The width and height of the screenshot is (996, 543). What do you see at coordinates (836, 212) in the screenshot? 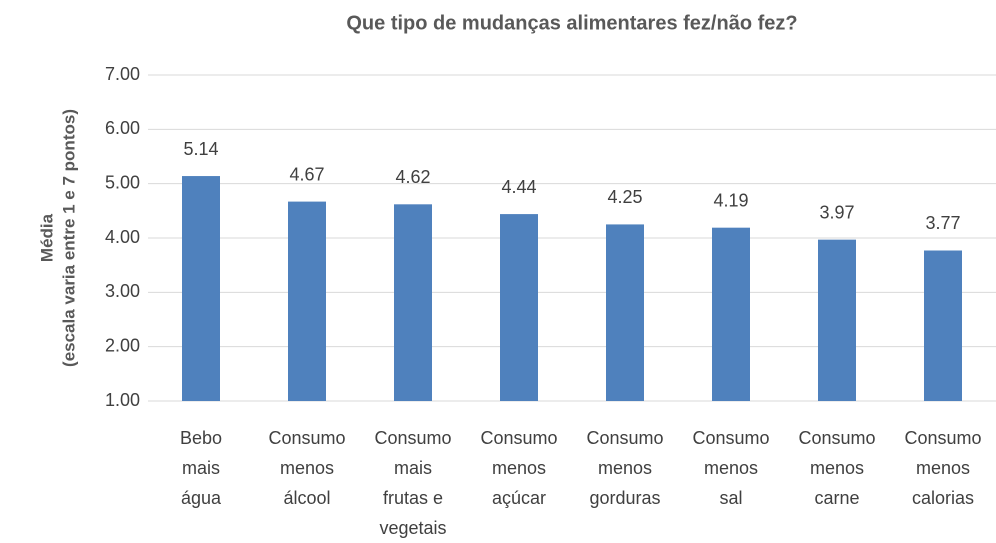
I see `value-label: 3.97` at bounding box center [836, 212].